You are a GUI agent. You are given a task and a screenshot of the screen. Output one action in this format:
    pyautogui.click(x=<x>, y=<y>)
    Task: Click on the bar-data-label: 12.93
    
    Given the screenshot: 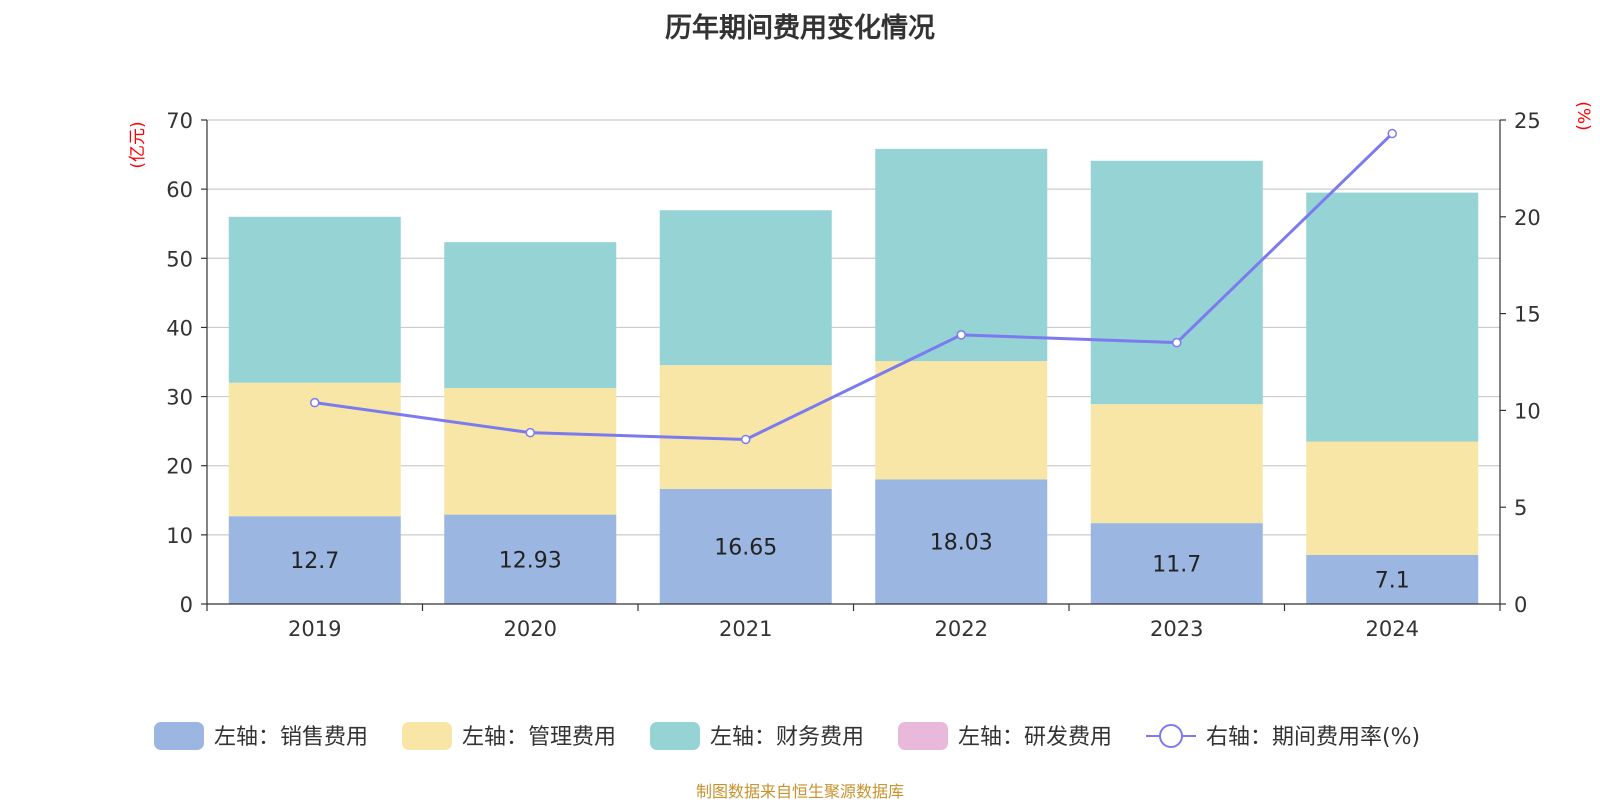 What is the action you would take?
    pyautogui.click(x=530, y=560)
    